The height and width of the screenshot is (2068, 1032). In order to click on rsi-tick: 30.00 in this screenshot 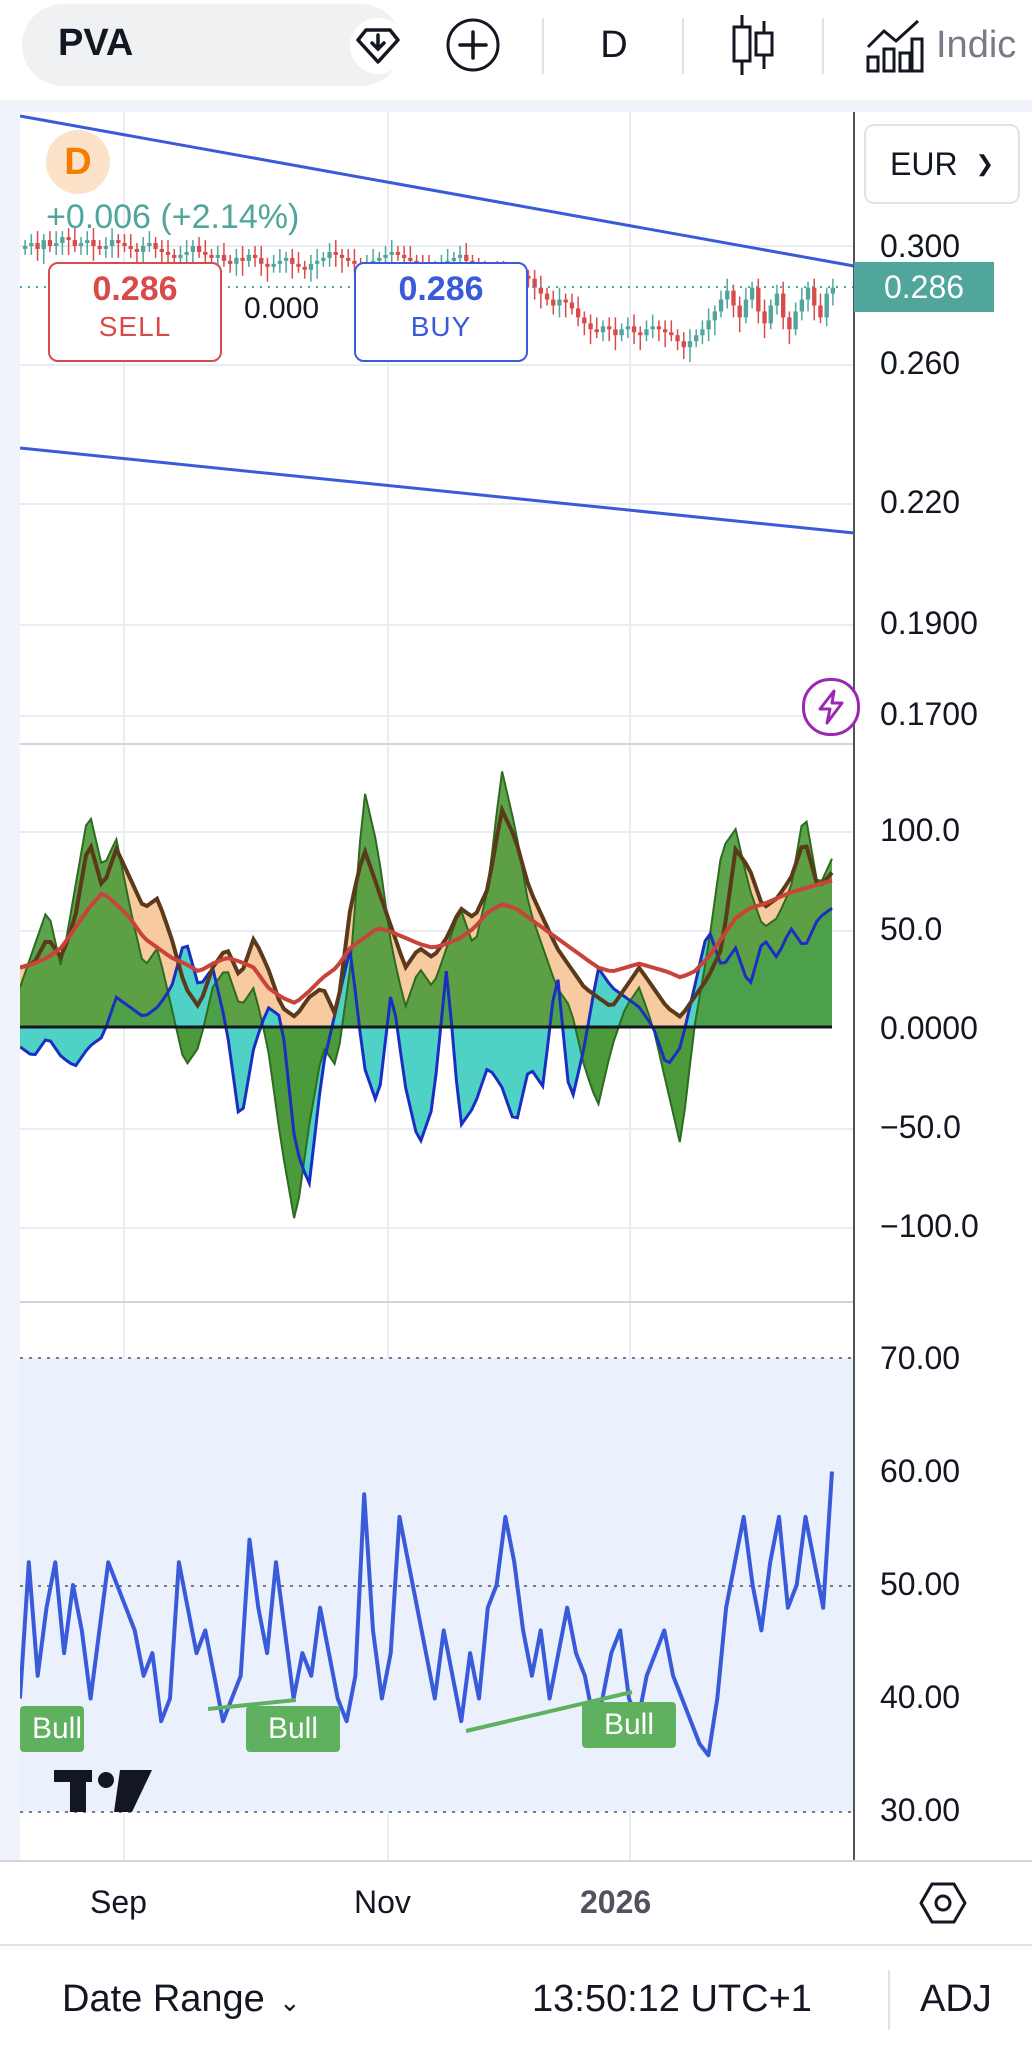, I will do `click(920, 1810)`.